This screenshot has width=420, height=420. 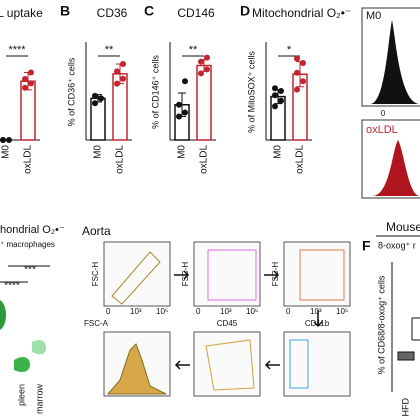 What do you see at coordinates (65, 11) in the screenshot?
I see `panel-label: B` at bounding box center [65, 11].